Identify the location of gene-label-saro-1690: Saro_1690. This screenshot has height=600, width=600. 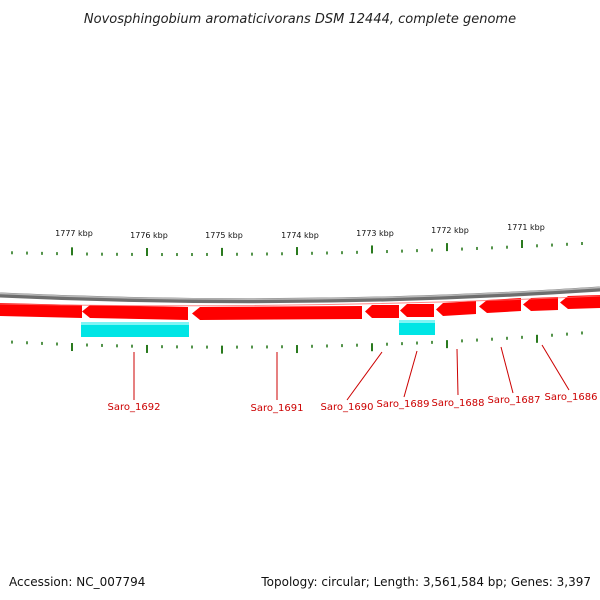
(347, 407).